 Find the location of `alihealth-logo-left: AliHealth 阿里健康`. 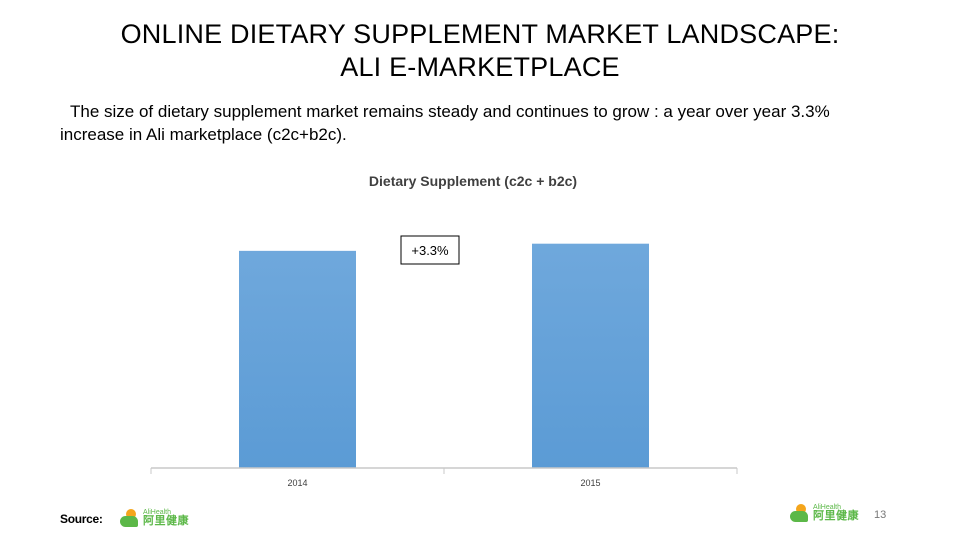

alihealth-logo-left: AliHealth 阿里健康 is located at coordinates (154, 518).